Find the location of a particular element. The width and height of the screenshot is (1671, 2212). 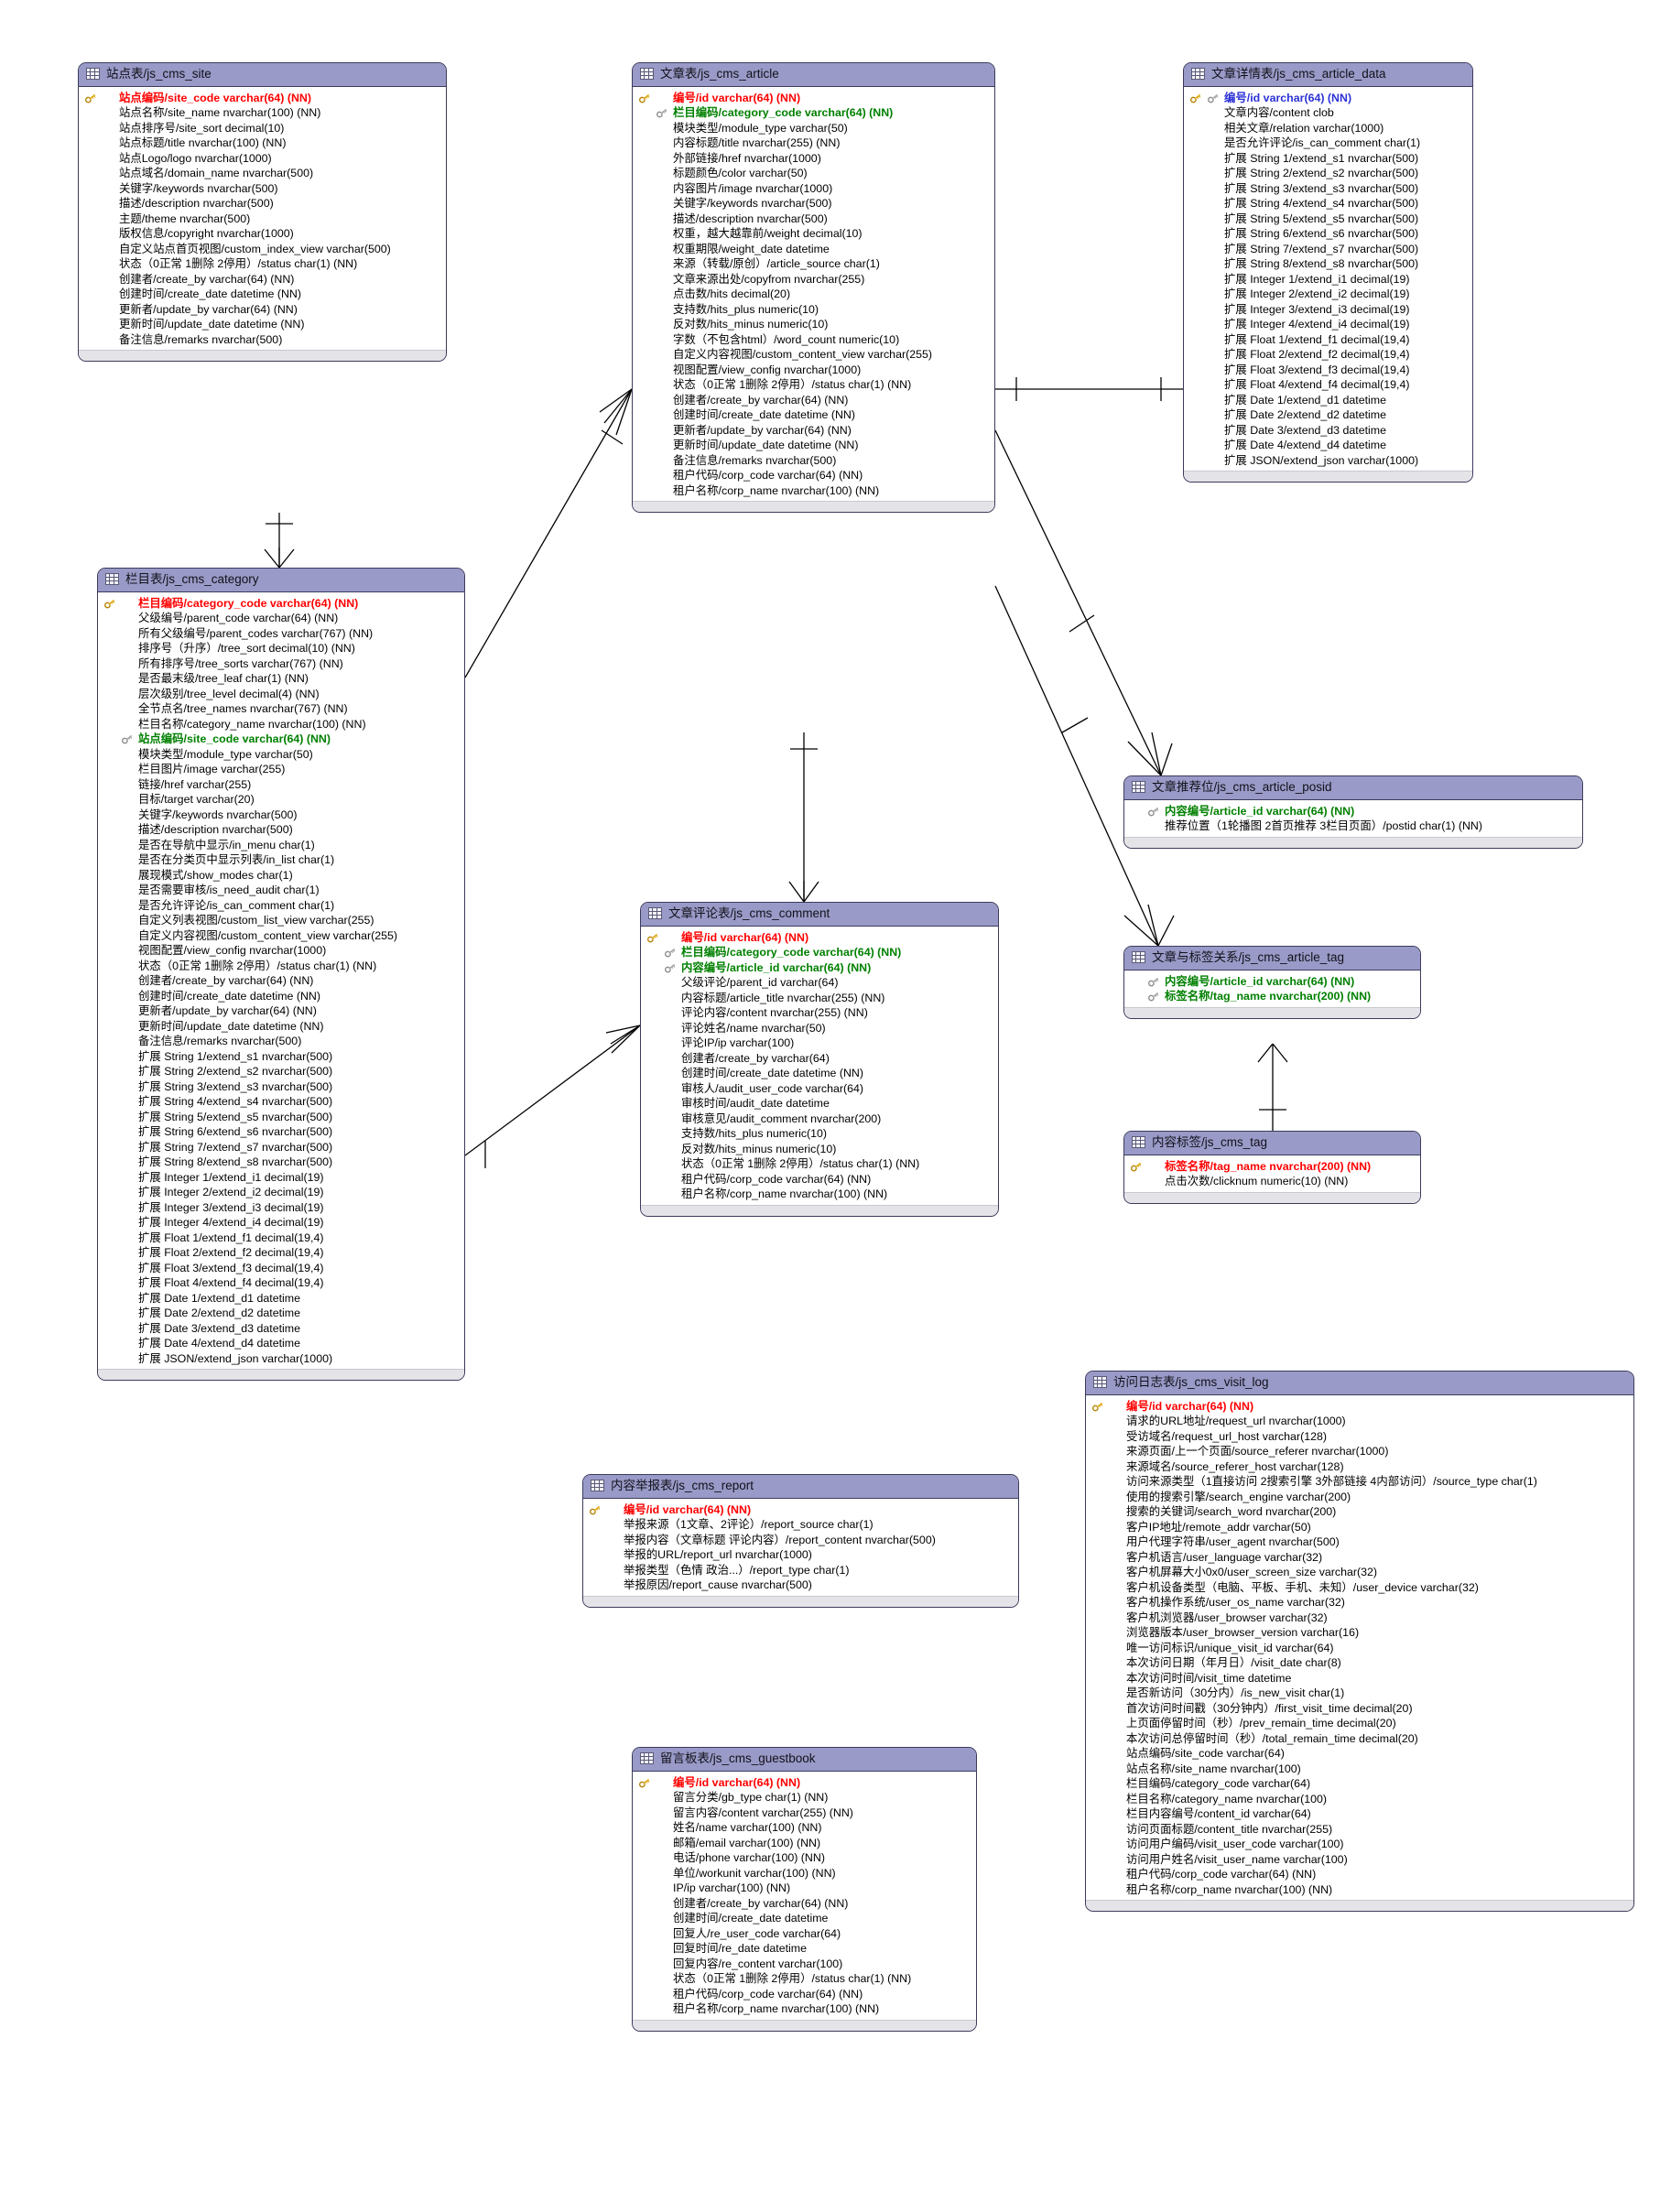

field-row: 自定义站点首页视图/custom_index_view varchar(500) is located at coordinates (262, 250).